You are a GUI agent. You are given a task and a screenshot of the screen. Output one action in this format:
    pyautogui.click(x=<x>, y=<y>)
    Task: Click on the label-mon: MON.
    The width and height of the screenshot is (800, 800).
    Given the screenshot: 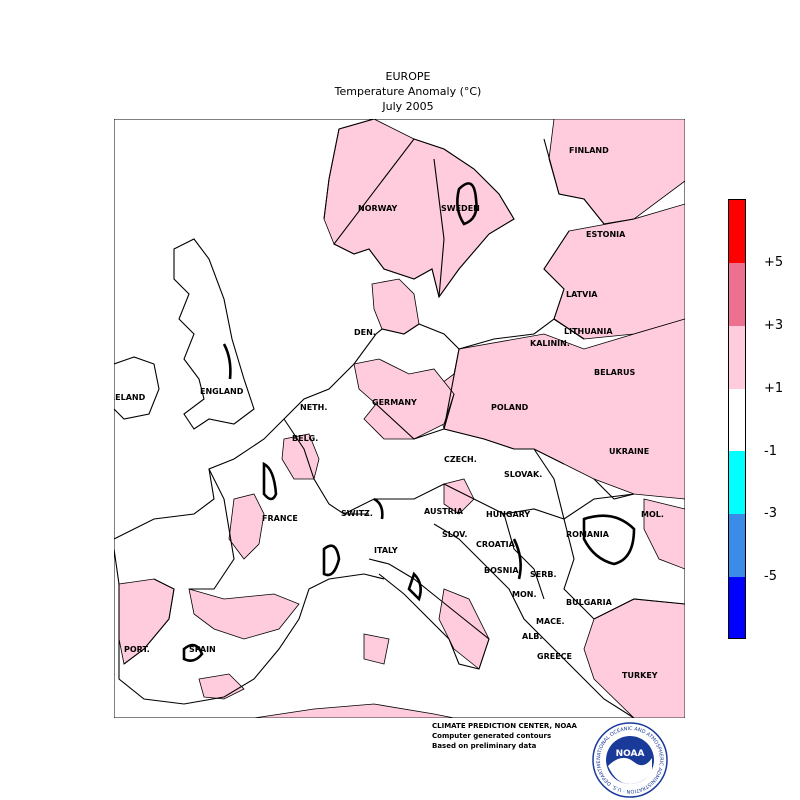 What is the action you would take?
    pyautogui.click(x=524, y=594)
    